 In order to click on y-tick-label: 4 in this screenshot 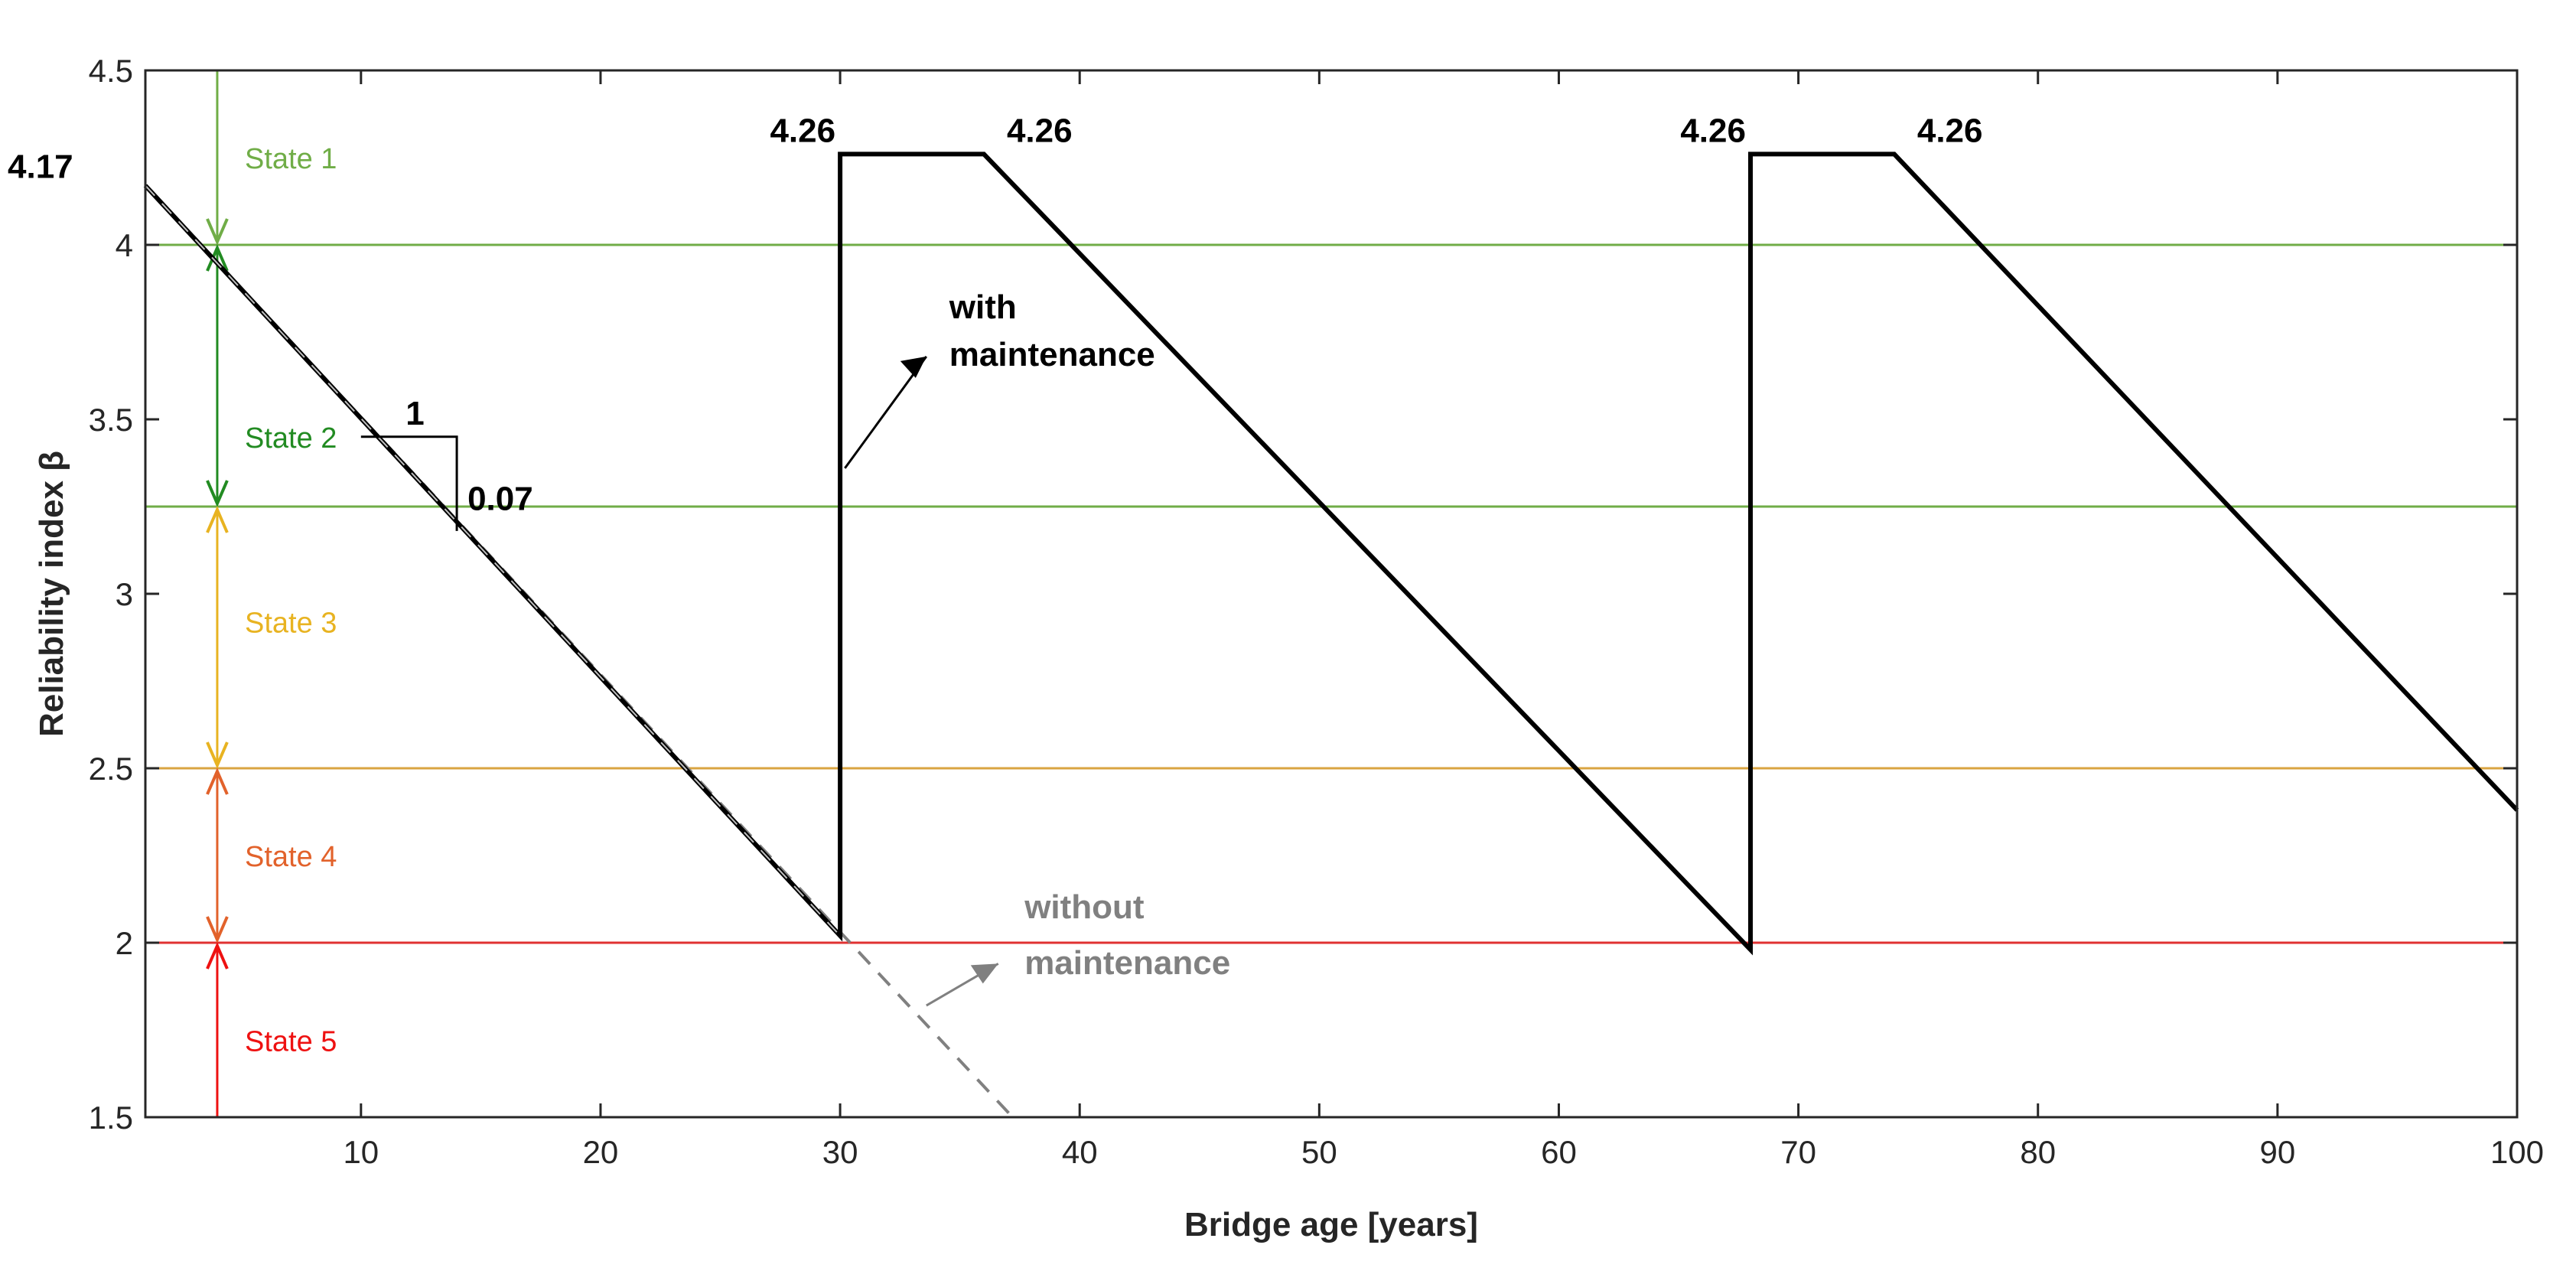, I will do `click(125, 245)`.